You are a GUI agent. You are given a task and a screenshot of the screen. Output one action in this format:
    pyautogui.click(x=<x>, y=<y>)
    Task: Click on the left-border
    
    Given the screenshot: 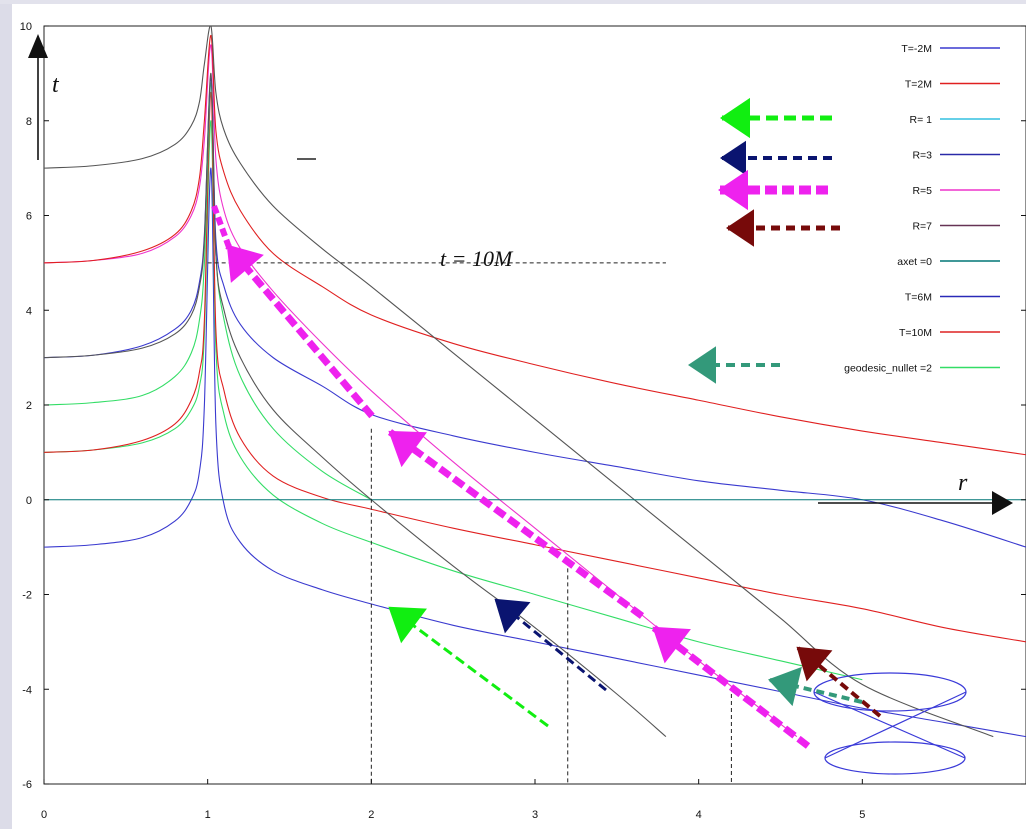 What is the action you would take?
    pyautogui.click(x=6, y=414)
    